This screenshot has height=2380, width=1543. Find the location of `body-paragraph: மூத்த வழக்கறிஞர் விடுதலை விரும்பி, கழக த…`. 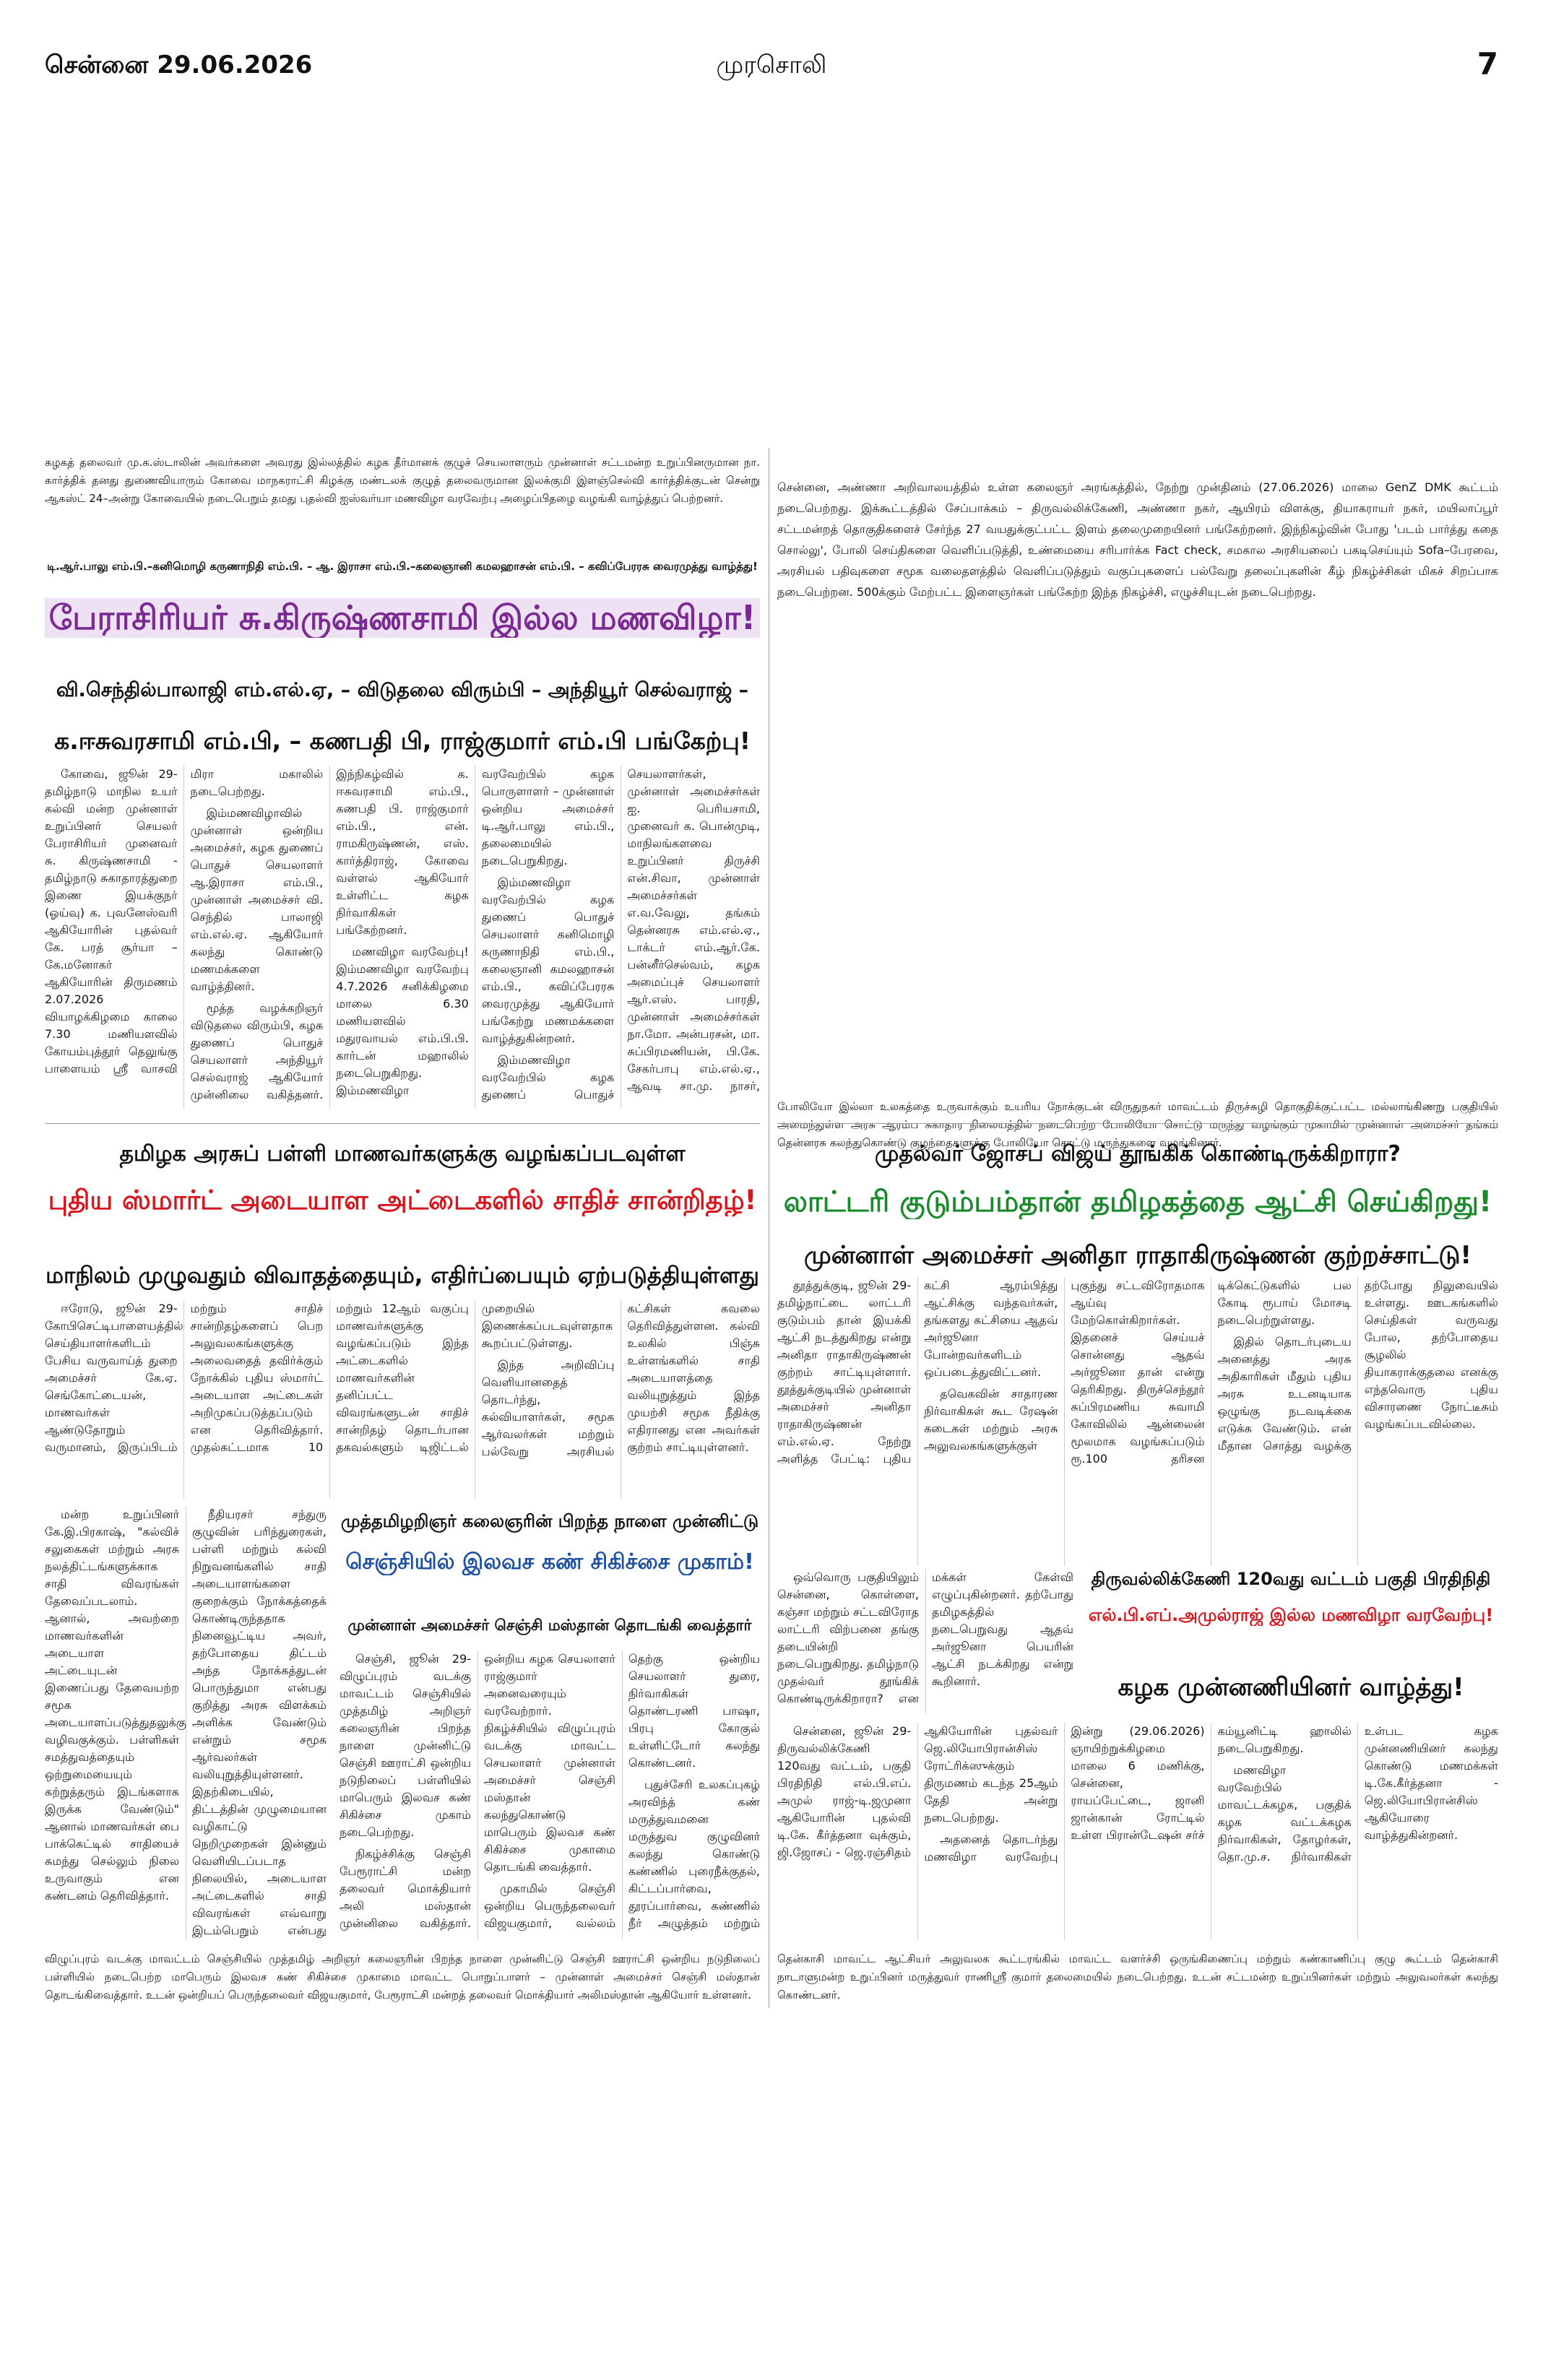

body-paragraph: மூத்த வழக்கறிஞர் விடுதலை விரும்பி, கழக த… is located at coordinates (329, 934).